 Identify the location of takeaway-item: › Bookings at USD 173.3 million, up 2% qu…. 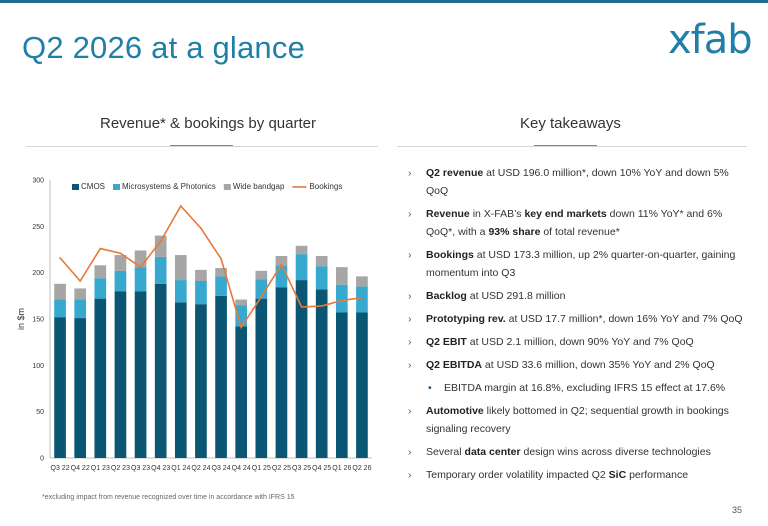
(580, 264).